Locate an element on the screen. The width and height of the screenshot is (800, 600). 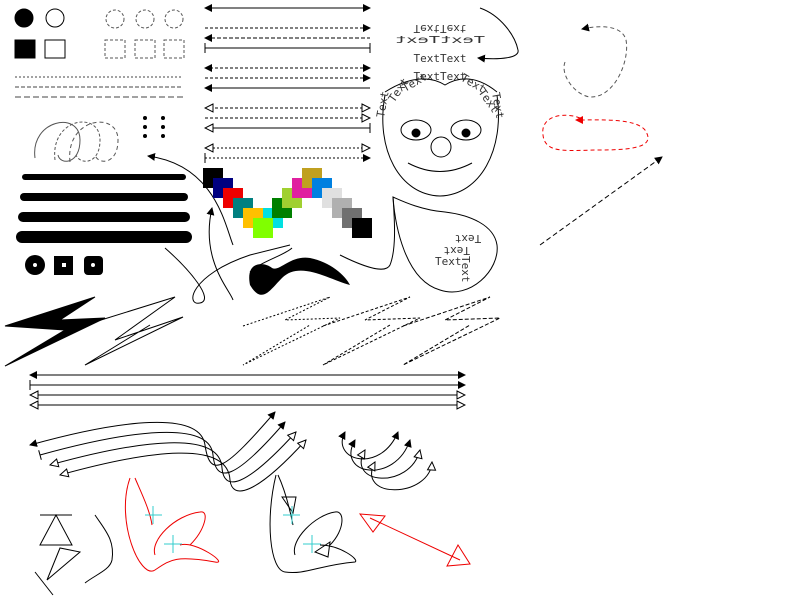
arrow-curve is located at coordinates (190, 199).